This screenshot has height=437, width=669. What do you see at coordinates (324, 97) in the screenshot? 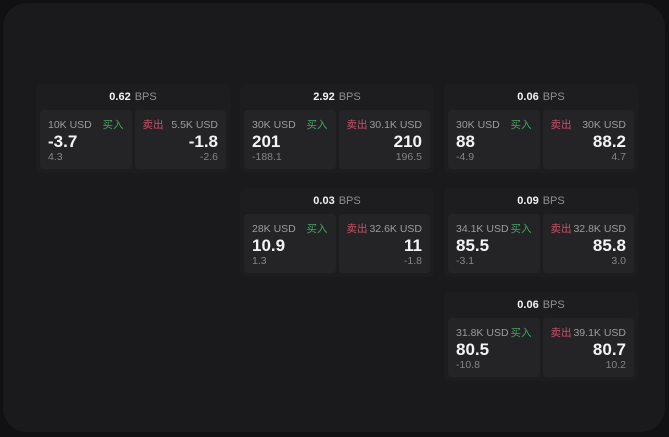
I see `bps-value: 2.92` at bounding box center [324, 97].